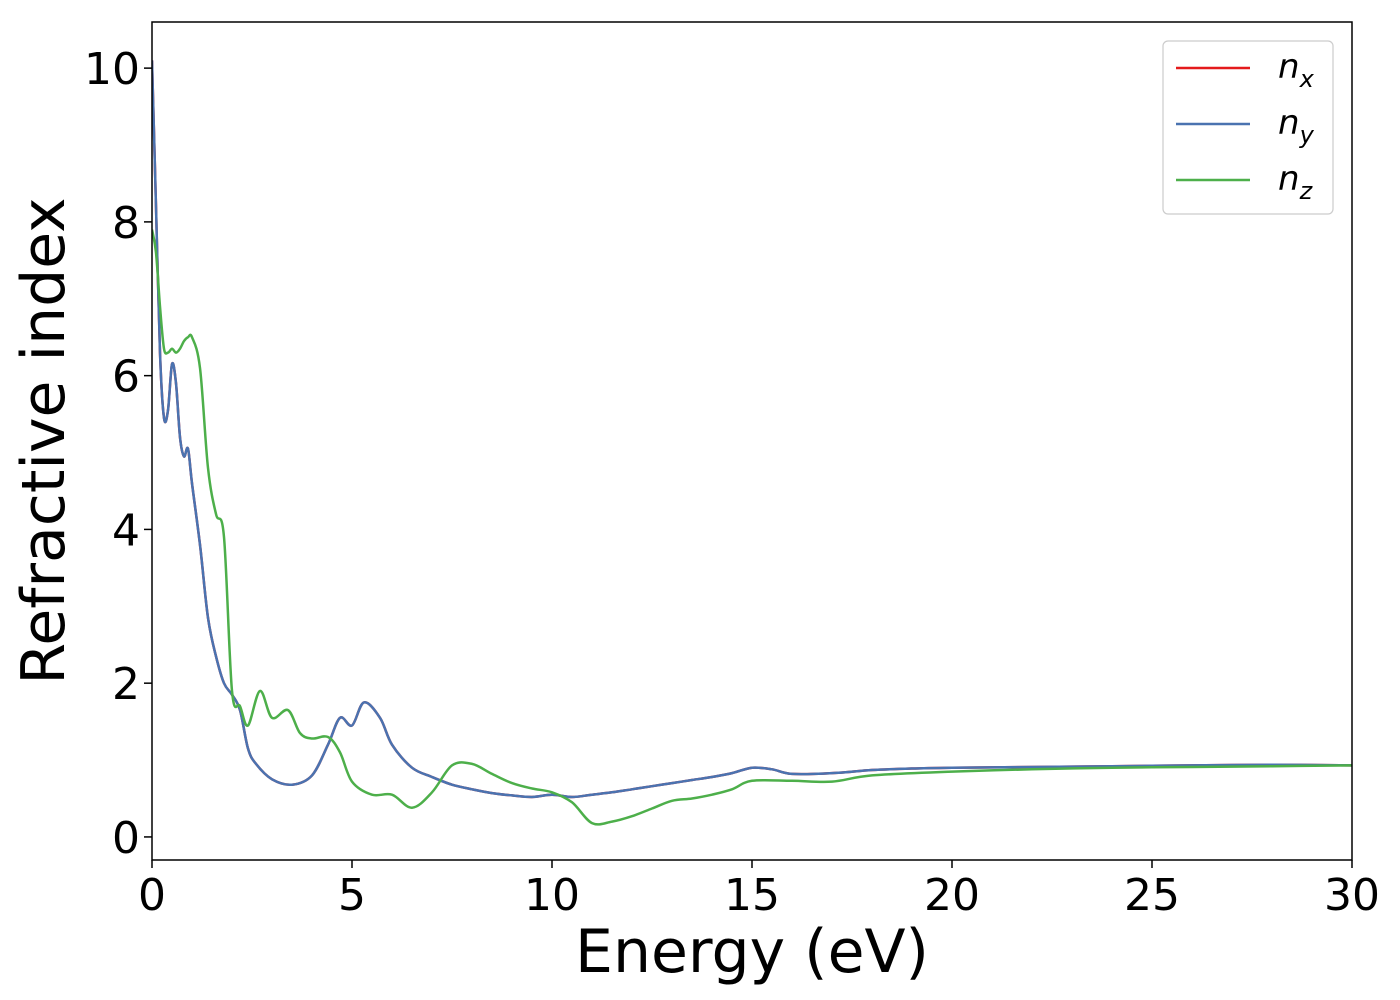 This screenshot has height=1000, width=1400. Describe the element at coordinates (1152, 895) in the screenshot. I see `x-tick-label: 25` at that location.